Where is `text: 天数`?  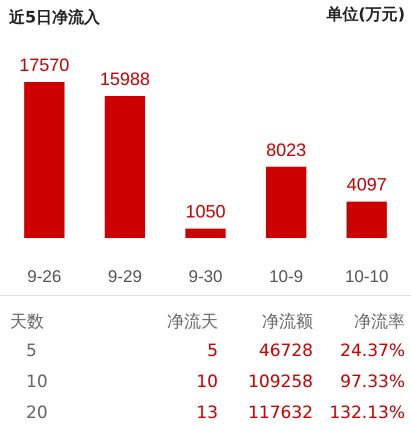 text: 天数 is located at coordinates (27, 322).